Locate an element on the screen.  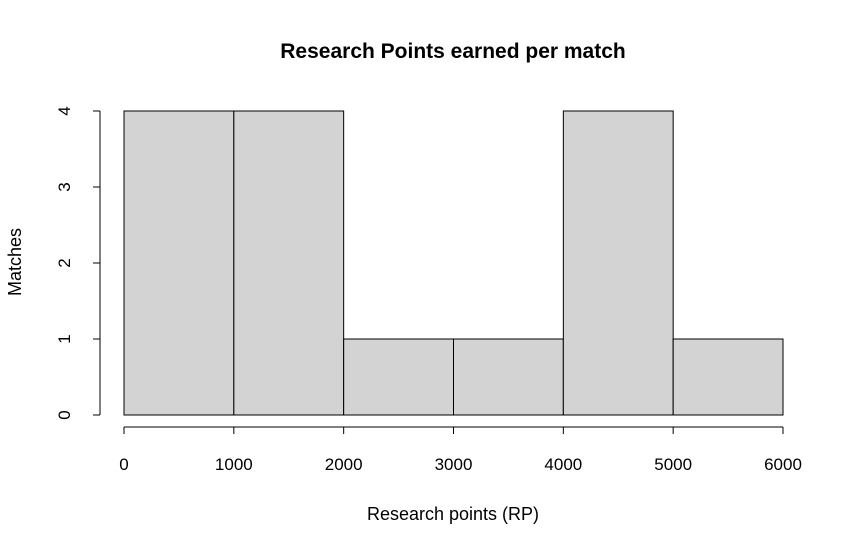
x-axis: 0 1000 2000 3000 4000 5000 6000 is located at coordinates (460, 450).